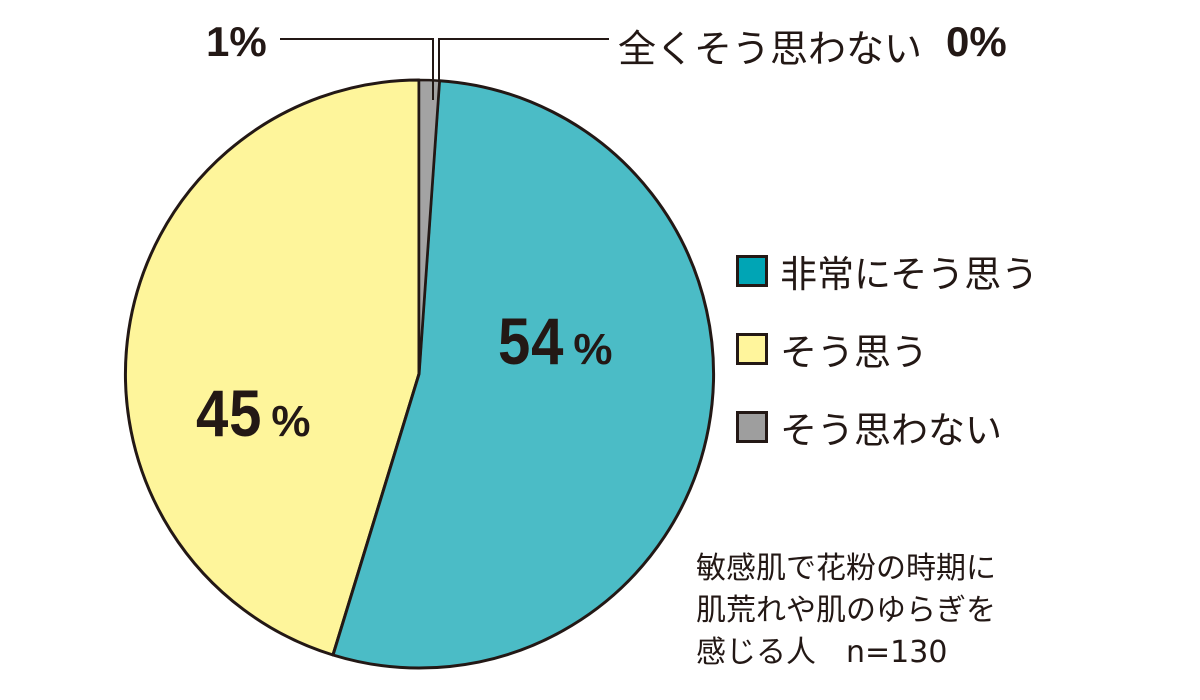 The height and width of the screenshot is (700, 1200). I want to click on legend-item-sou-omowanai: そう思わない, so click(887, 427).